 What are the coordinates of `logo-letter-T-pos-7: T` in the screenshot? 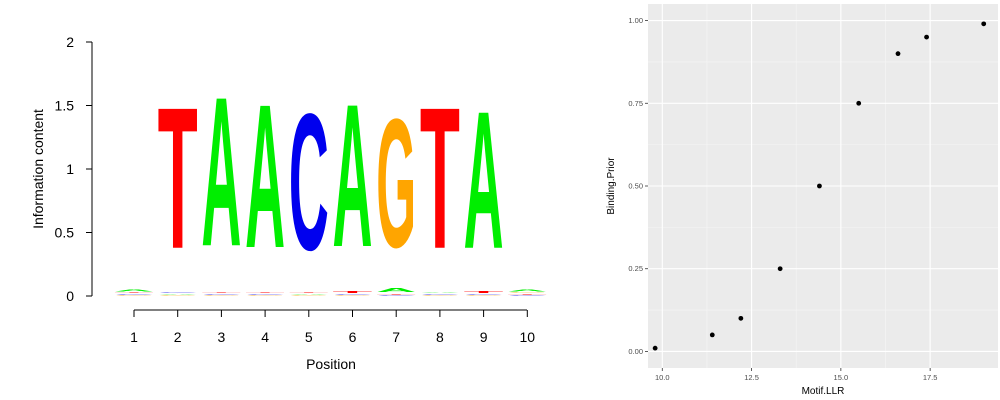 It's located at (396, 293).